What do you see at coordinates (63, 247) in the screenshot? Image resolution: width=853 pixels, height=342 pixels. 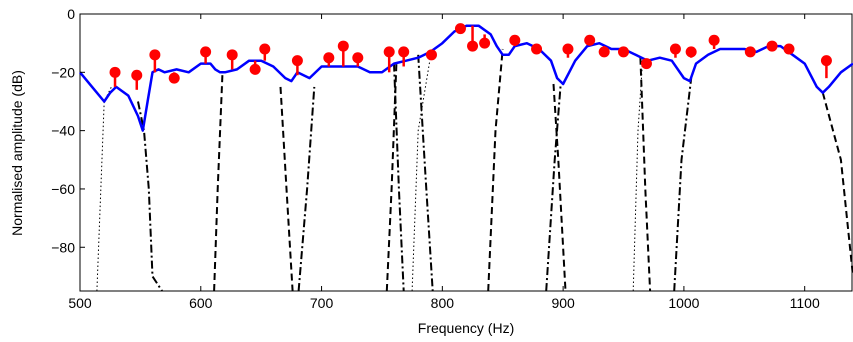 I see `y-tick-label: −80` at bounding box center [63, 247].